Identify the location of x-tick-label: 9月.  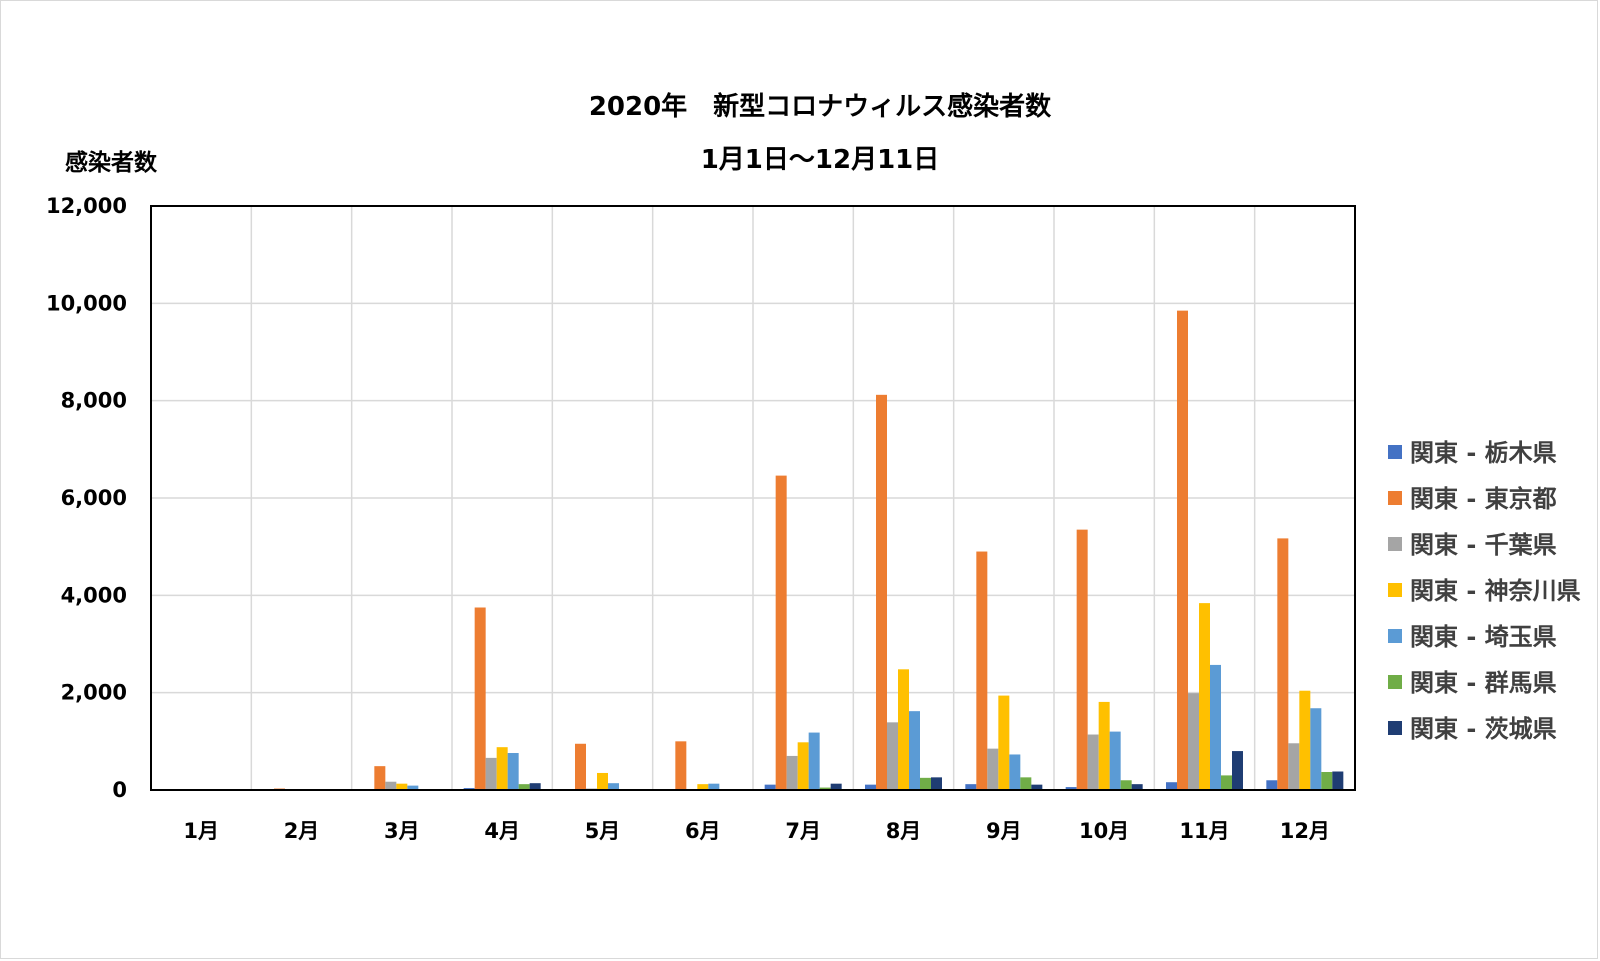
(1004, 831).